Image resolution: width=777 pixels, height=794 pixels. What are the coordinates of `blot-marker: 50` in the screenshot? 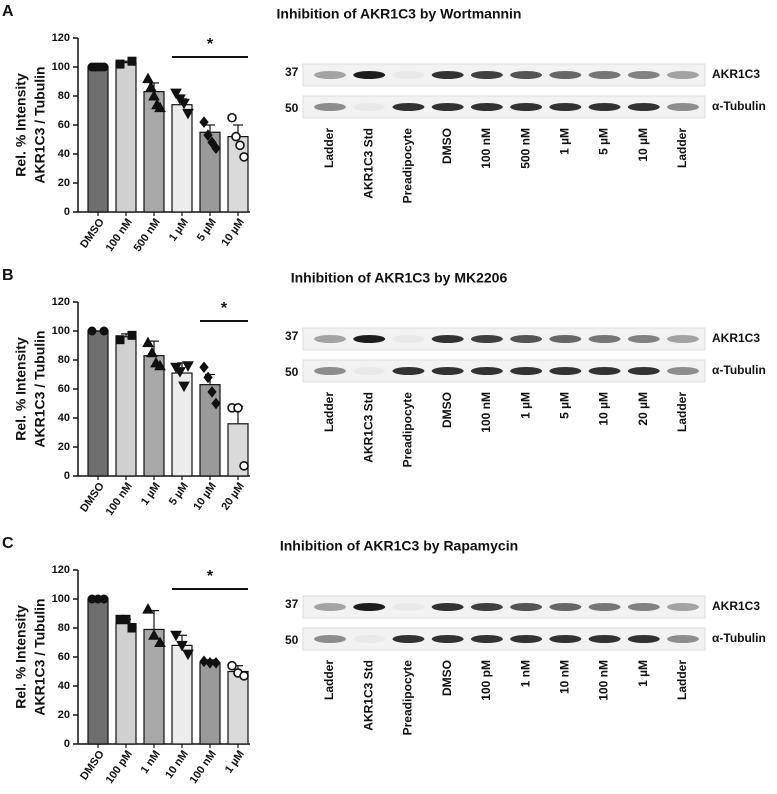 It's located at (292, 640).